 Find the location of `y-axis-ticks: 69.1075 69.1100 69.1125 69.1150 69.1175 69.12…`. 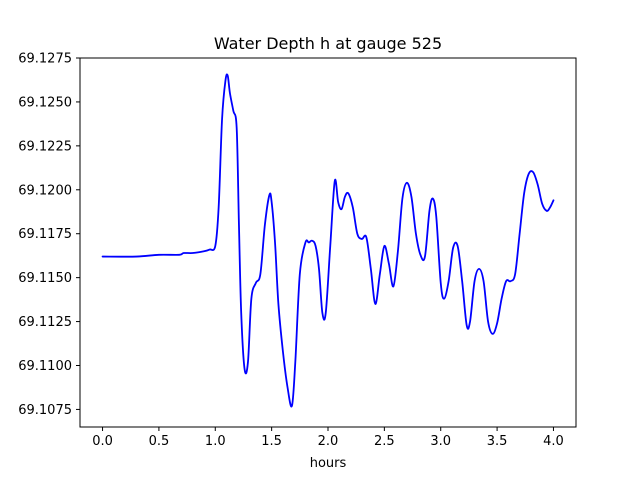

y-axis-ticks: 69.1075 69.1100 69.1125 69.1150 69.1175 69.12… is located at coordinates (49, 235).